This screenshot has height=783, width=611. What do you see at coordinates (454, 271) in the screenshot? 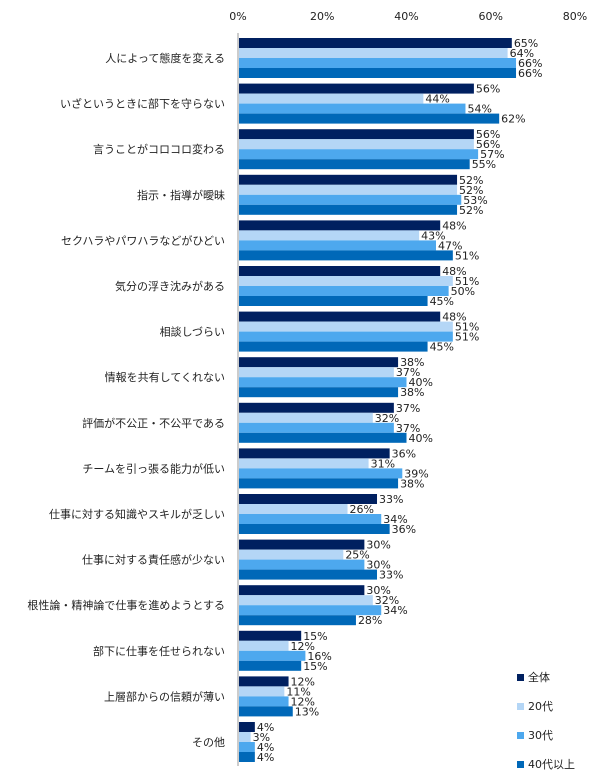
I see `data-label: 48%` at bounding box center [454, 271].